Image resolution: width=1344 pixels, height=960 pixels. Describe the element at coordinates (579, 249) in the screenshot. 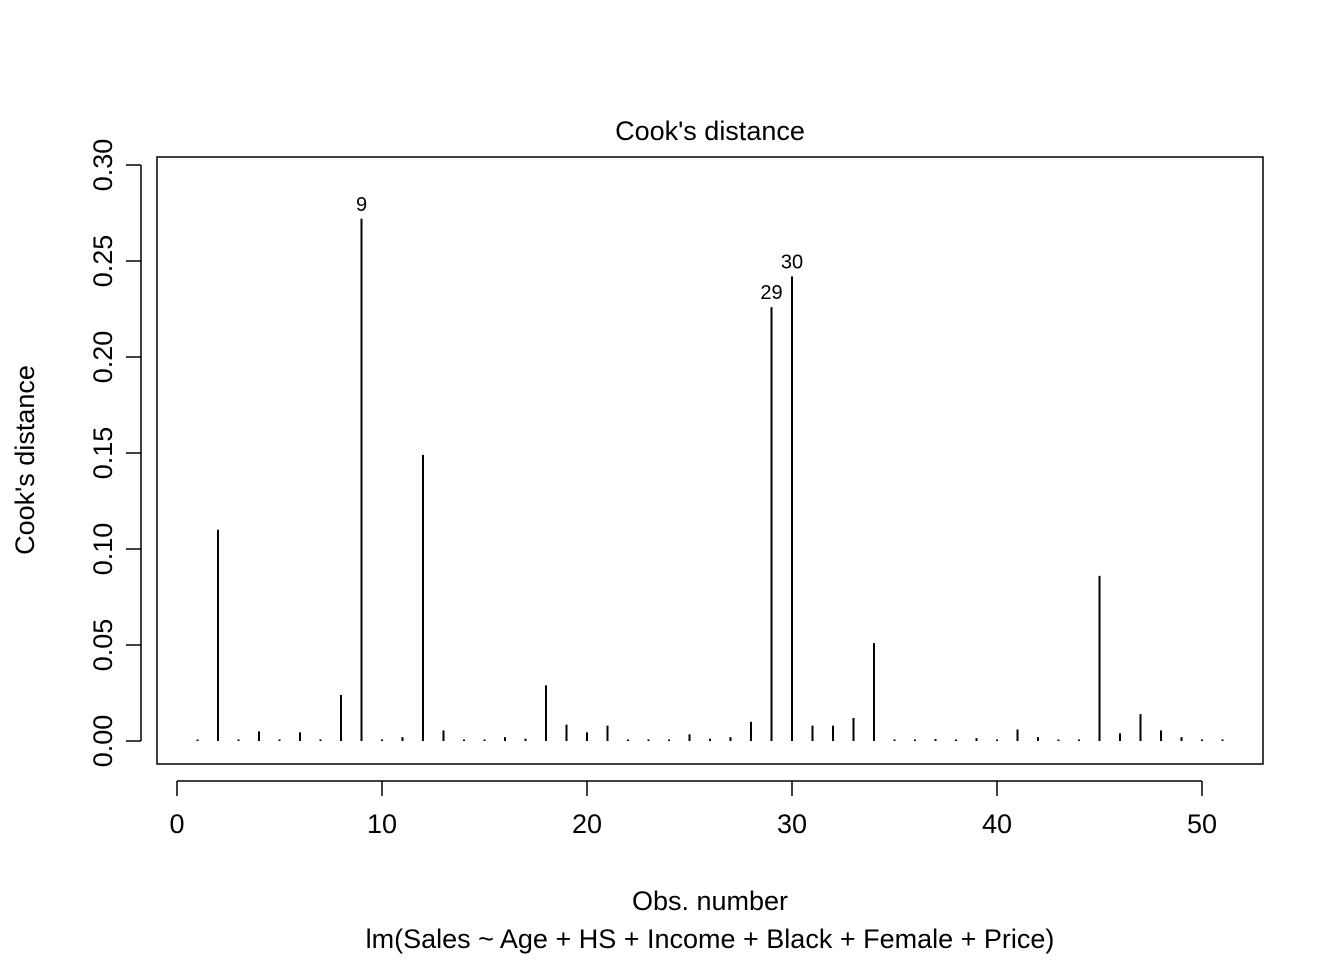

I see `annotations-group: 9 29 30` at that location.